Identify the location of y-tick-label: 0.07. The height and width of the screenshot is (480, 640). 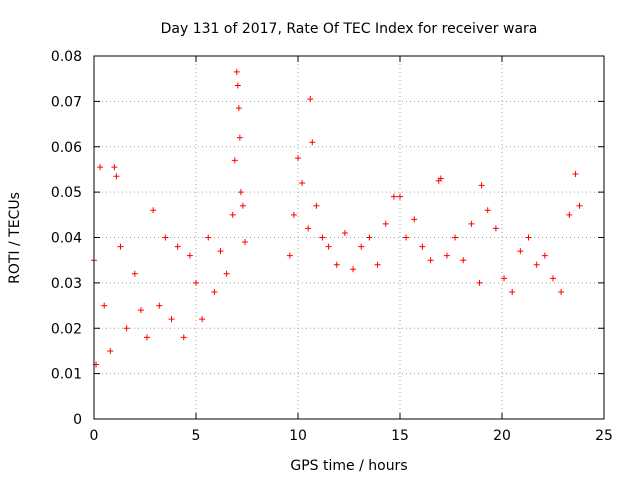
(66, 102).